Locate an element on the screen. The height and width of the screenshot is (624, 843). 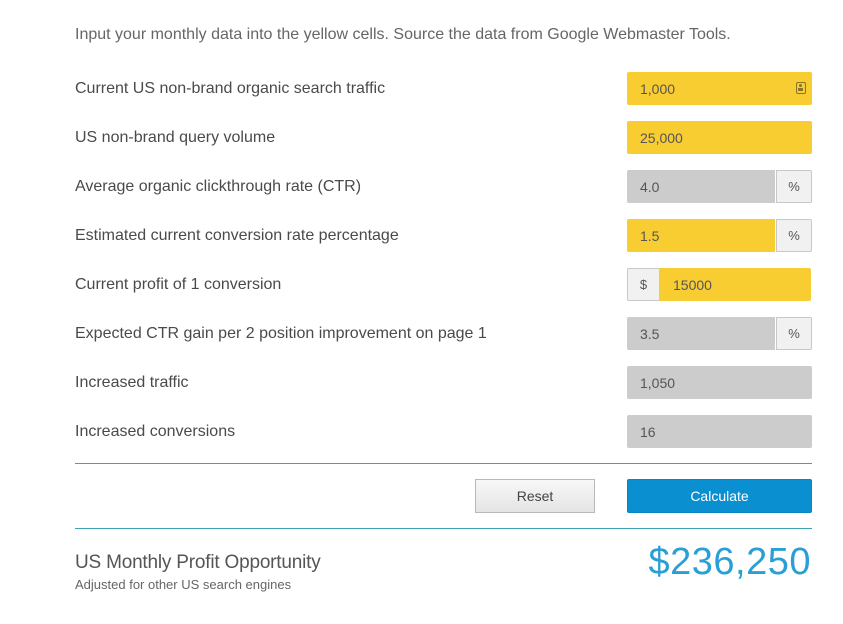
ctr-value: 4.0 is located at coordinates (650, 187).